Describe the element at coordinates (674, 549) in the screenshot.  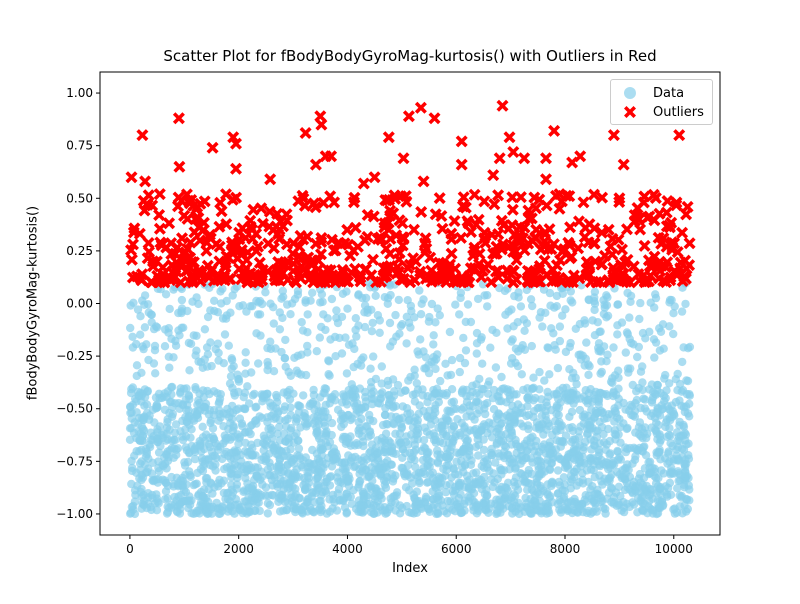
I see `x-tick-label: 10000` at that location.